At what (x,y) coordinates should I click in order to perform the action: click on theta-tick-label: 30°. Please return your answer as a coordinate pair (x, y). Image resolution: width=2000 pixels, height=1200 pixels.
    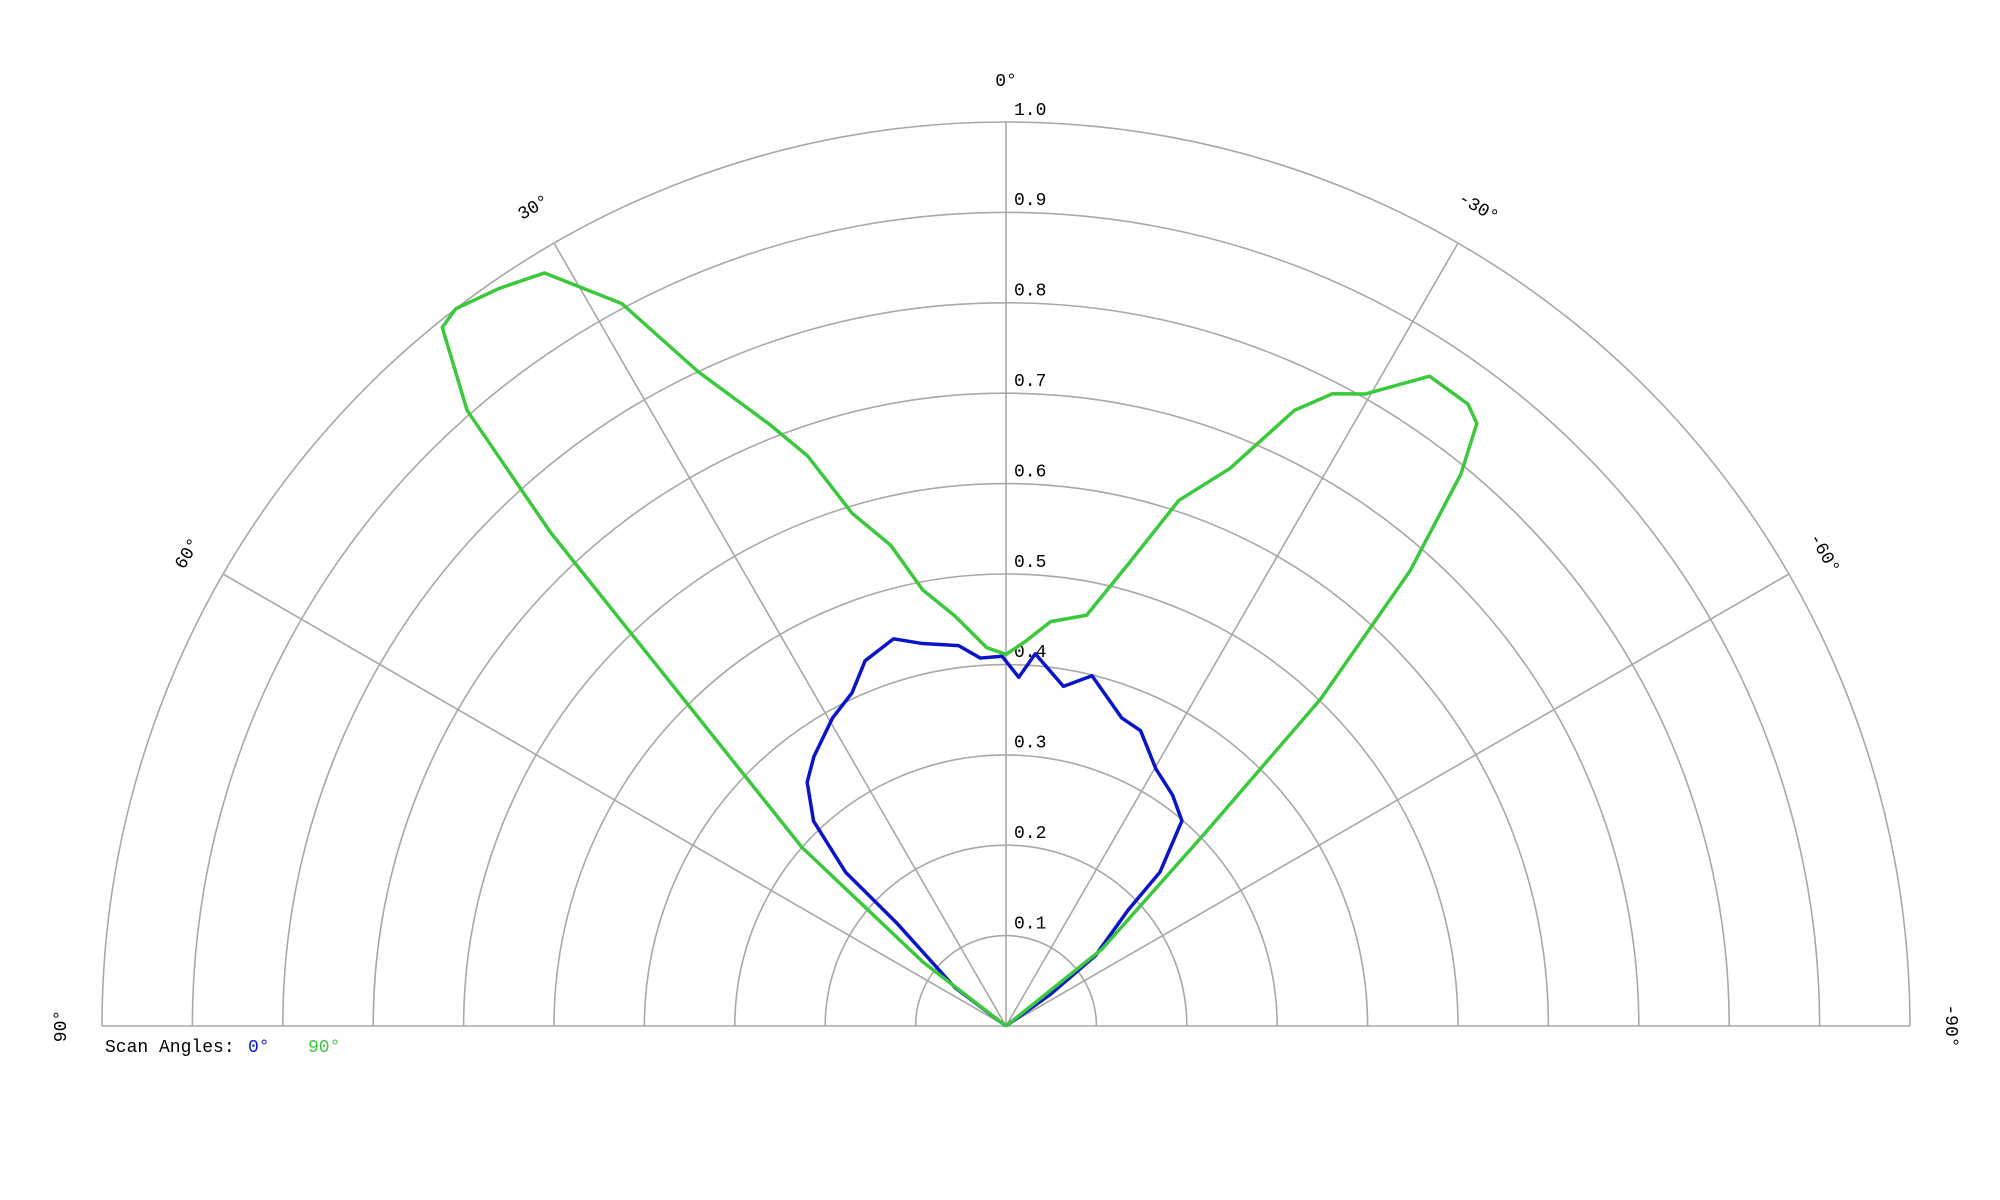
    Looking at the image, I should click on (534, 209).